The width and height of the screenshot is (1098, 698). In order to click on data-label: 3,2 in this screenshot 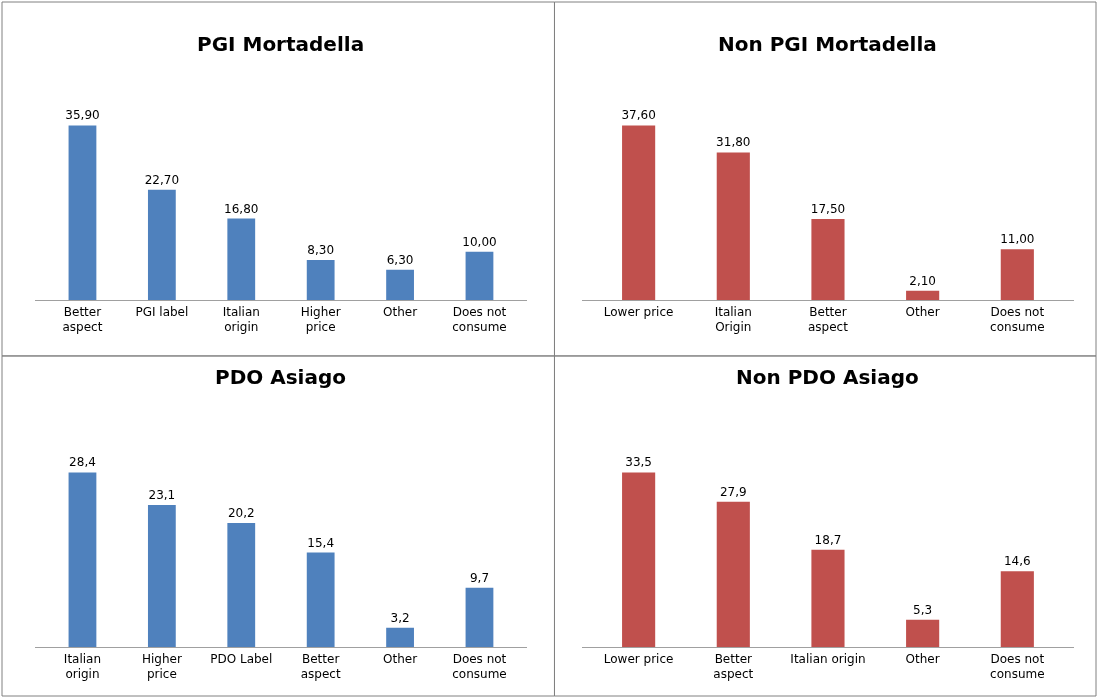, I will do `click(400, 617)`.